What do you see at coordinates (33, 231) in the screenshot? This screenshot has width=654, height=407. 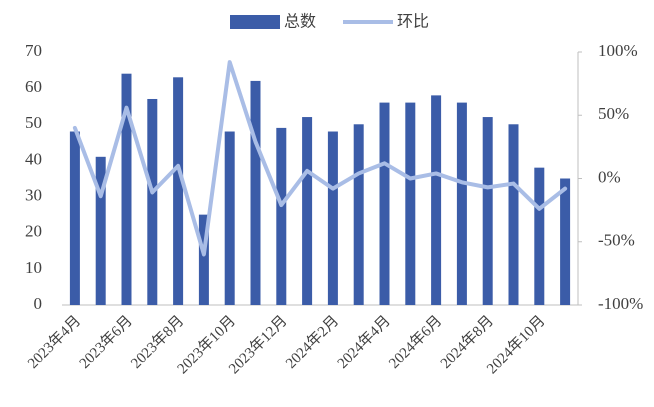 I see `y-tick-label: 20` at bounding box center [33, 231].